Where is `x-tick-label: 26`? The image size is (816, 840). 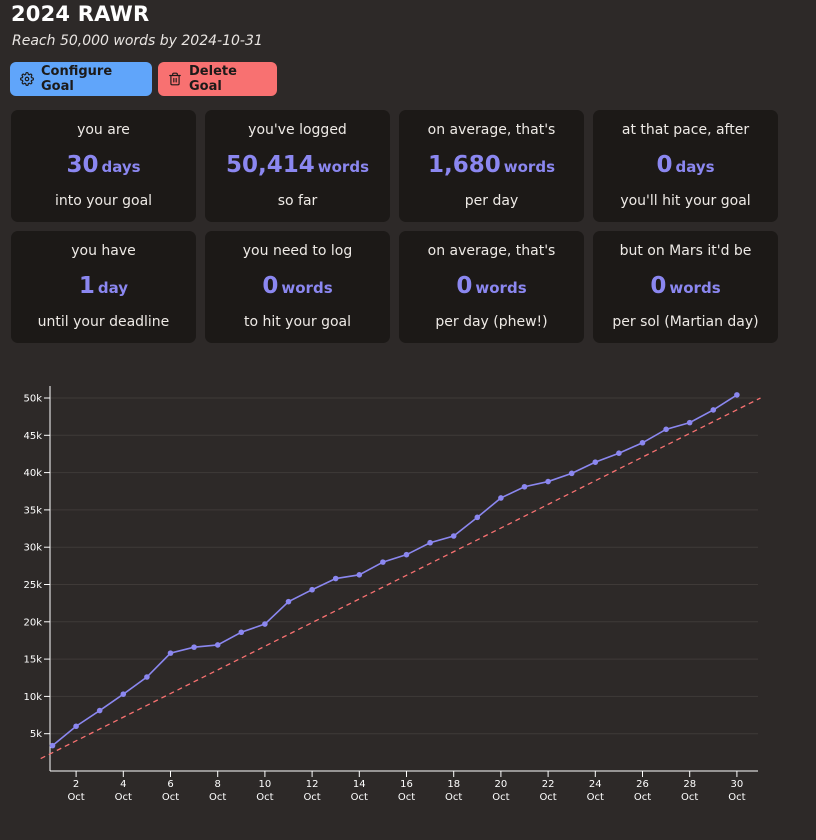 x-tick-label: 26 is located at coordinates (642, 784).